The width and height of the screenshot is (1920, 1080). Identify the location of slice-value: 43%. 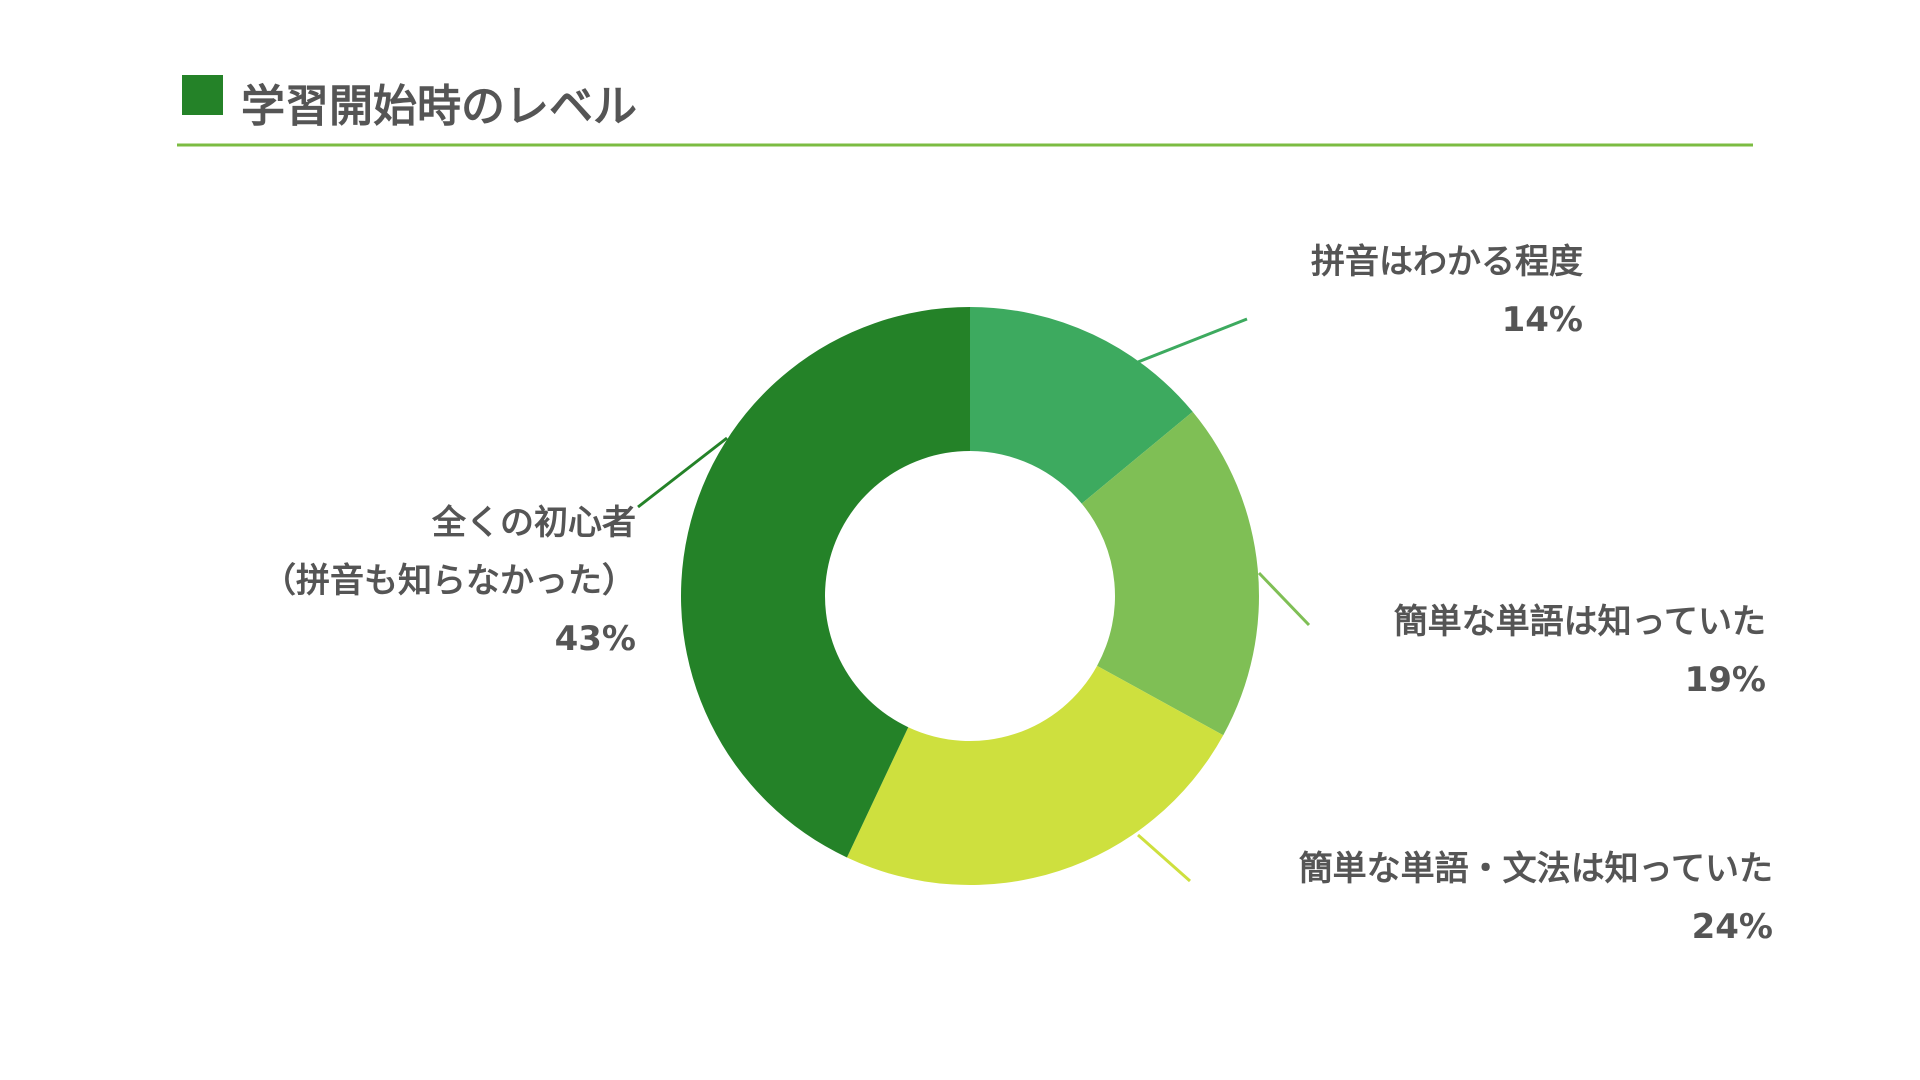
(595, 639).